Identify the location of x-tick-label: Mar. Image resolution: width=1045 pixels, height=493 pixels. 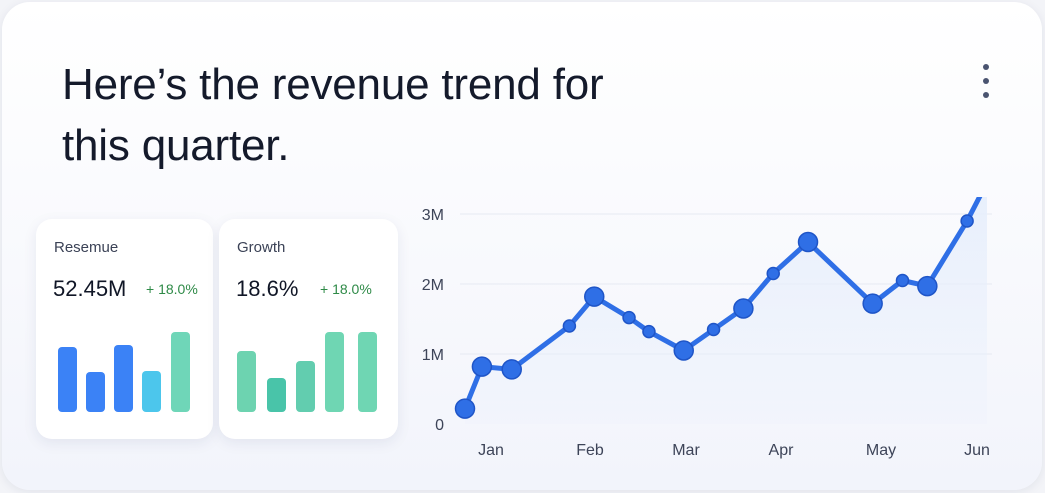
(686, 450).